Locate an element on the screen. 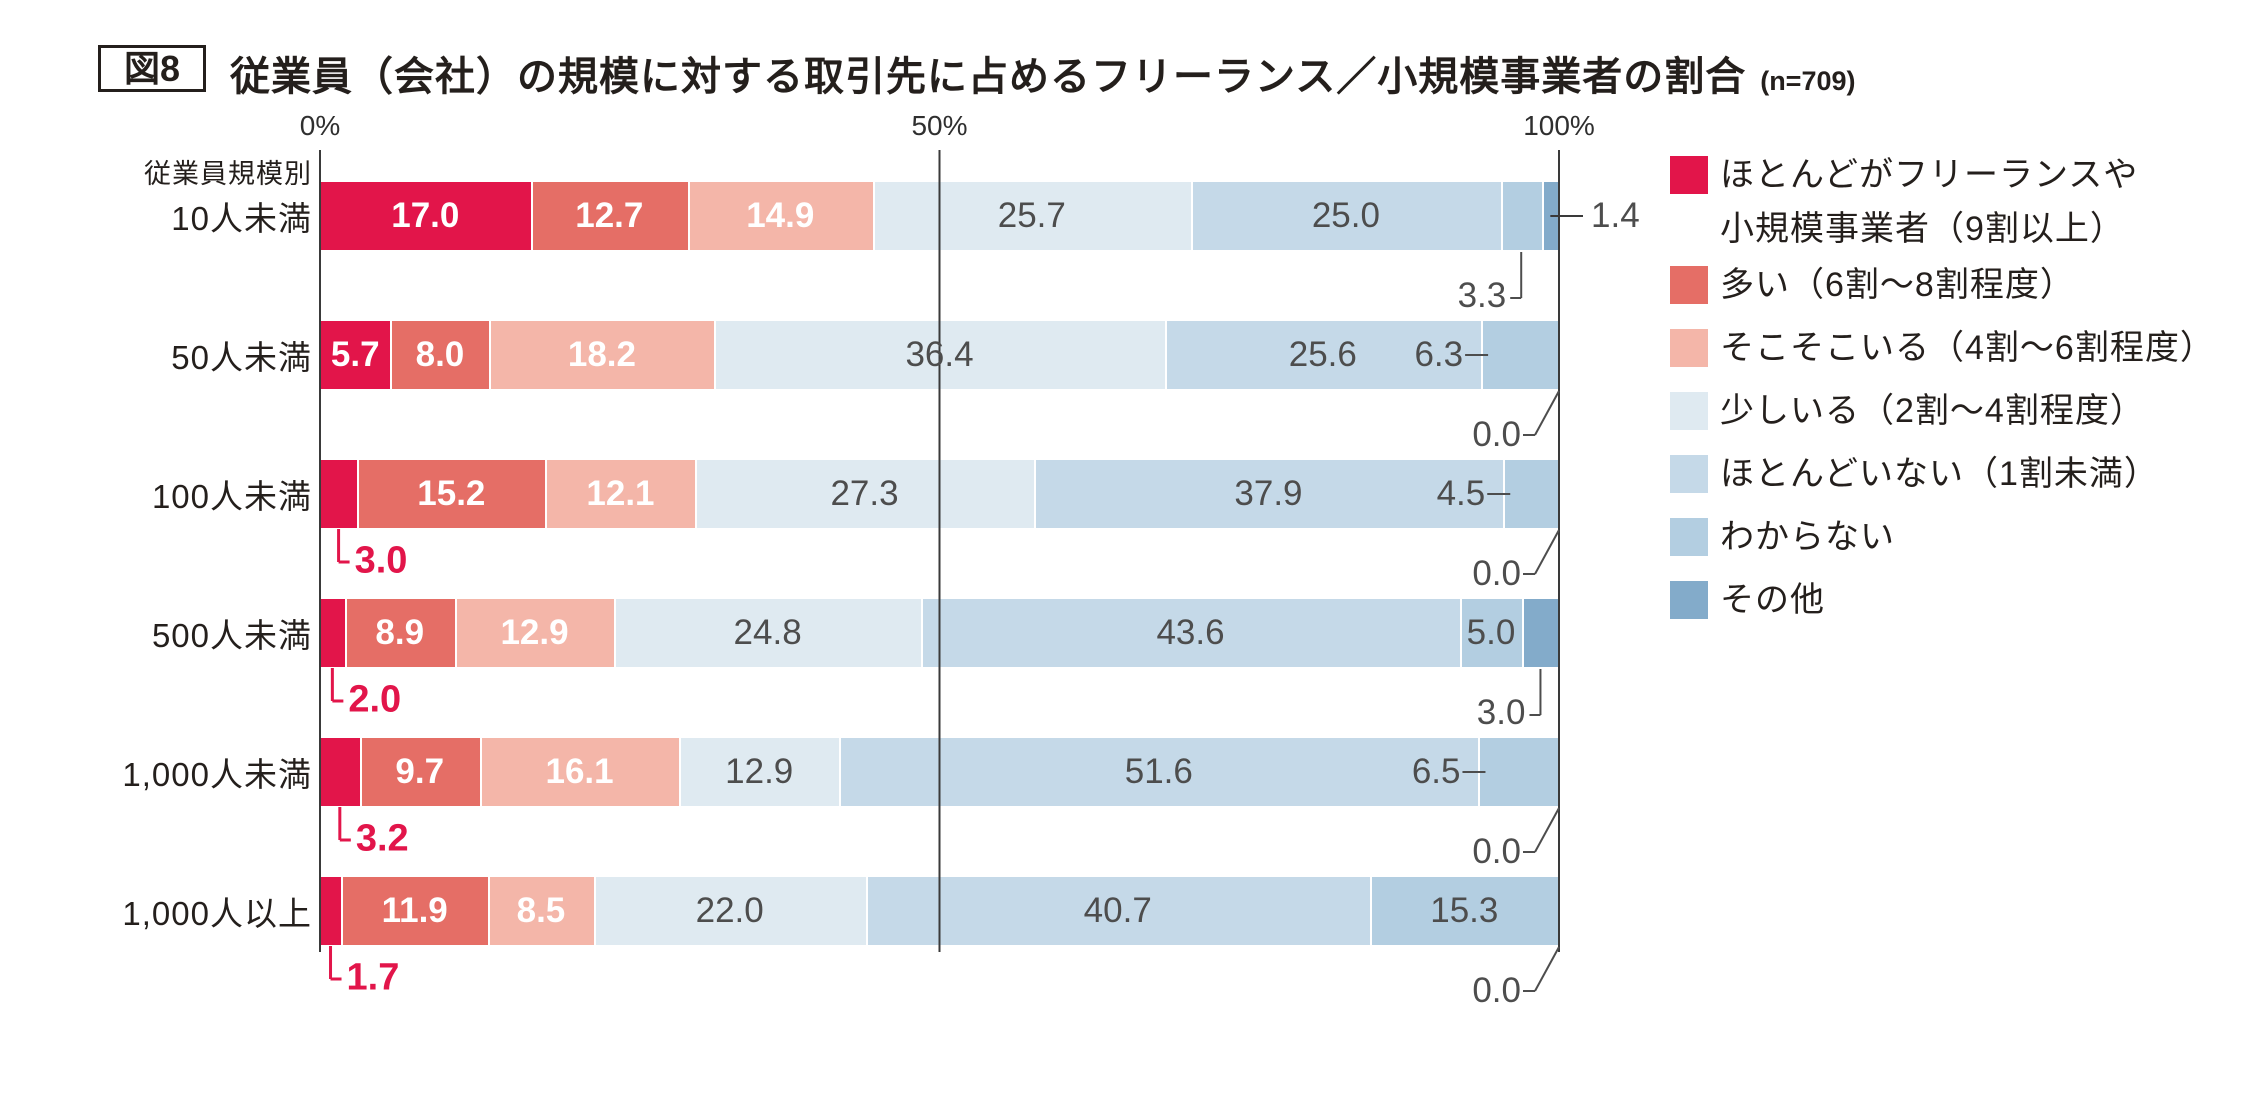  value-label: 36.4 is located at coordinates (939, 354).